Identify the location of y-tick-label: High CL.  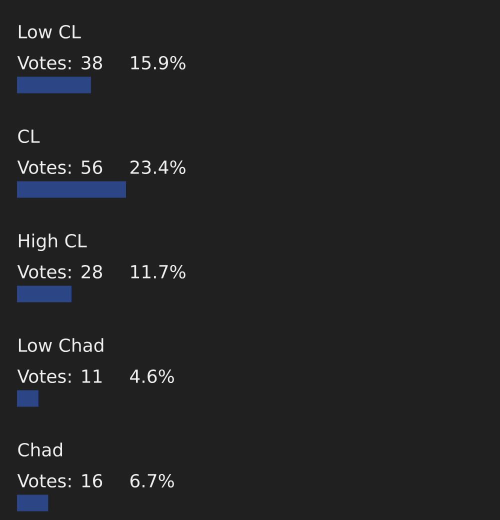
(52, 243).